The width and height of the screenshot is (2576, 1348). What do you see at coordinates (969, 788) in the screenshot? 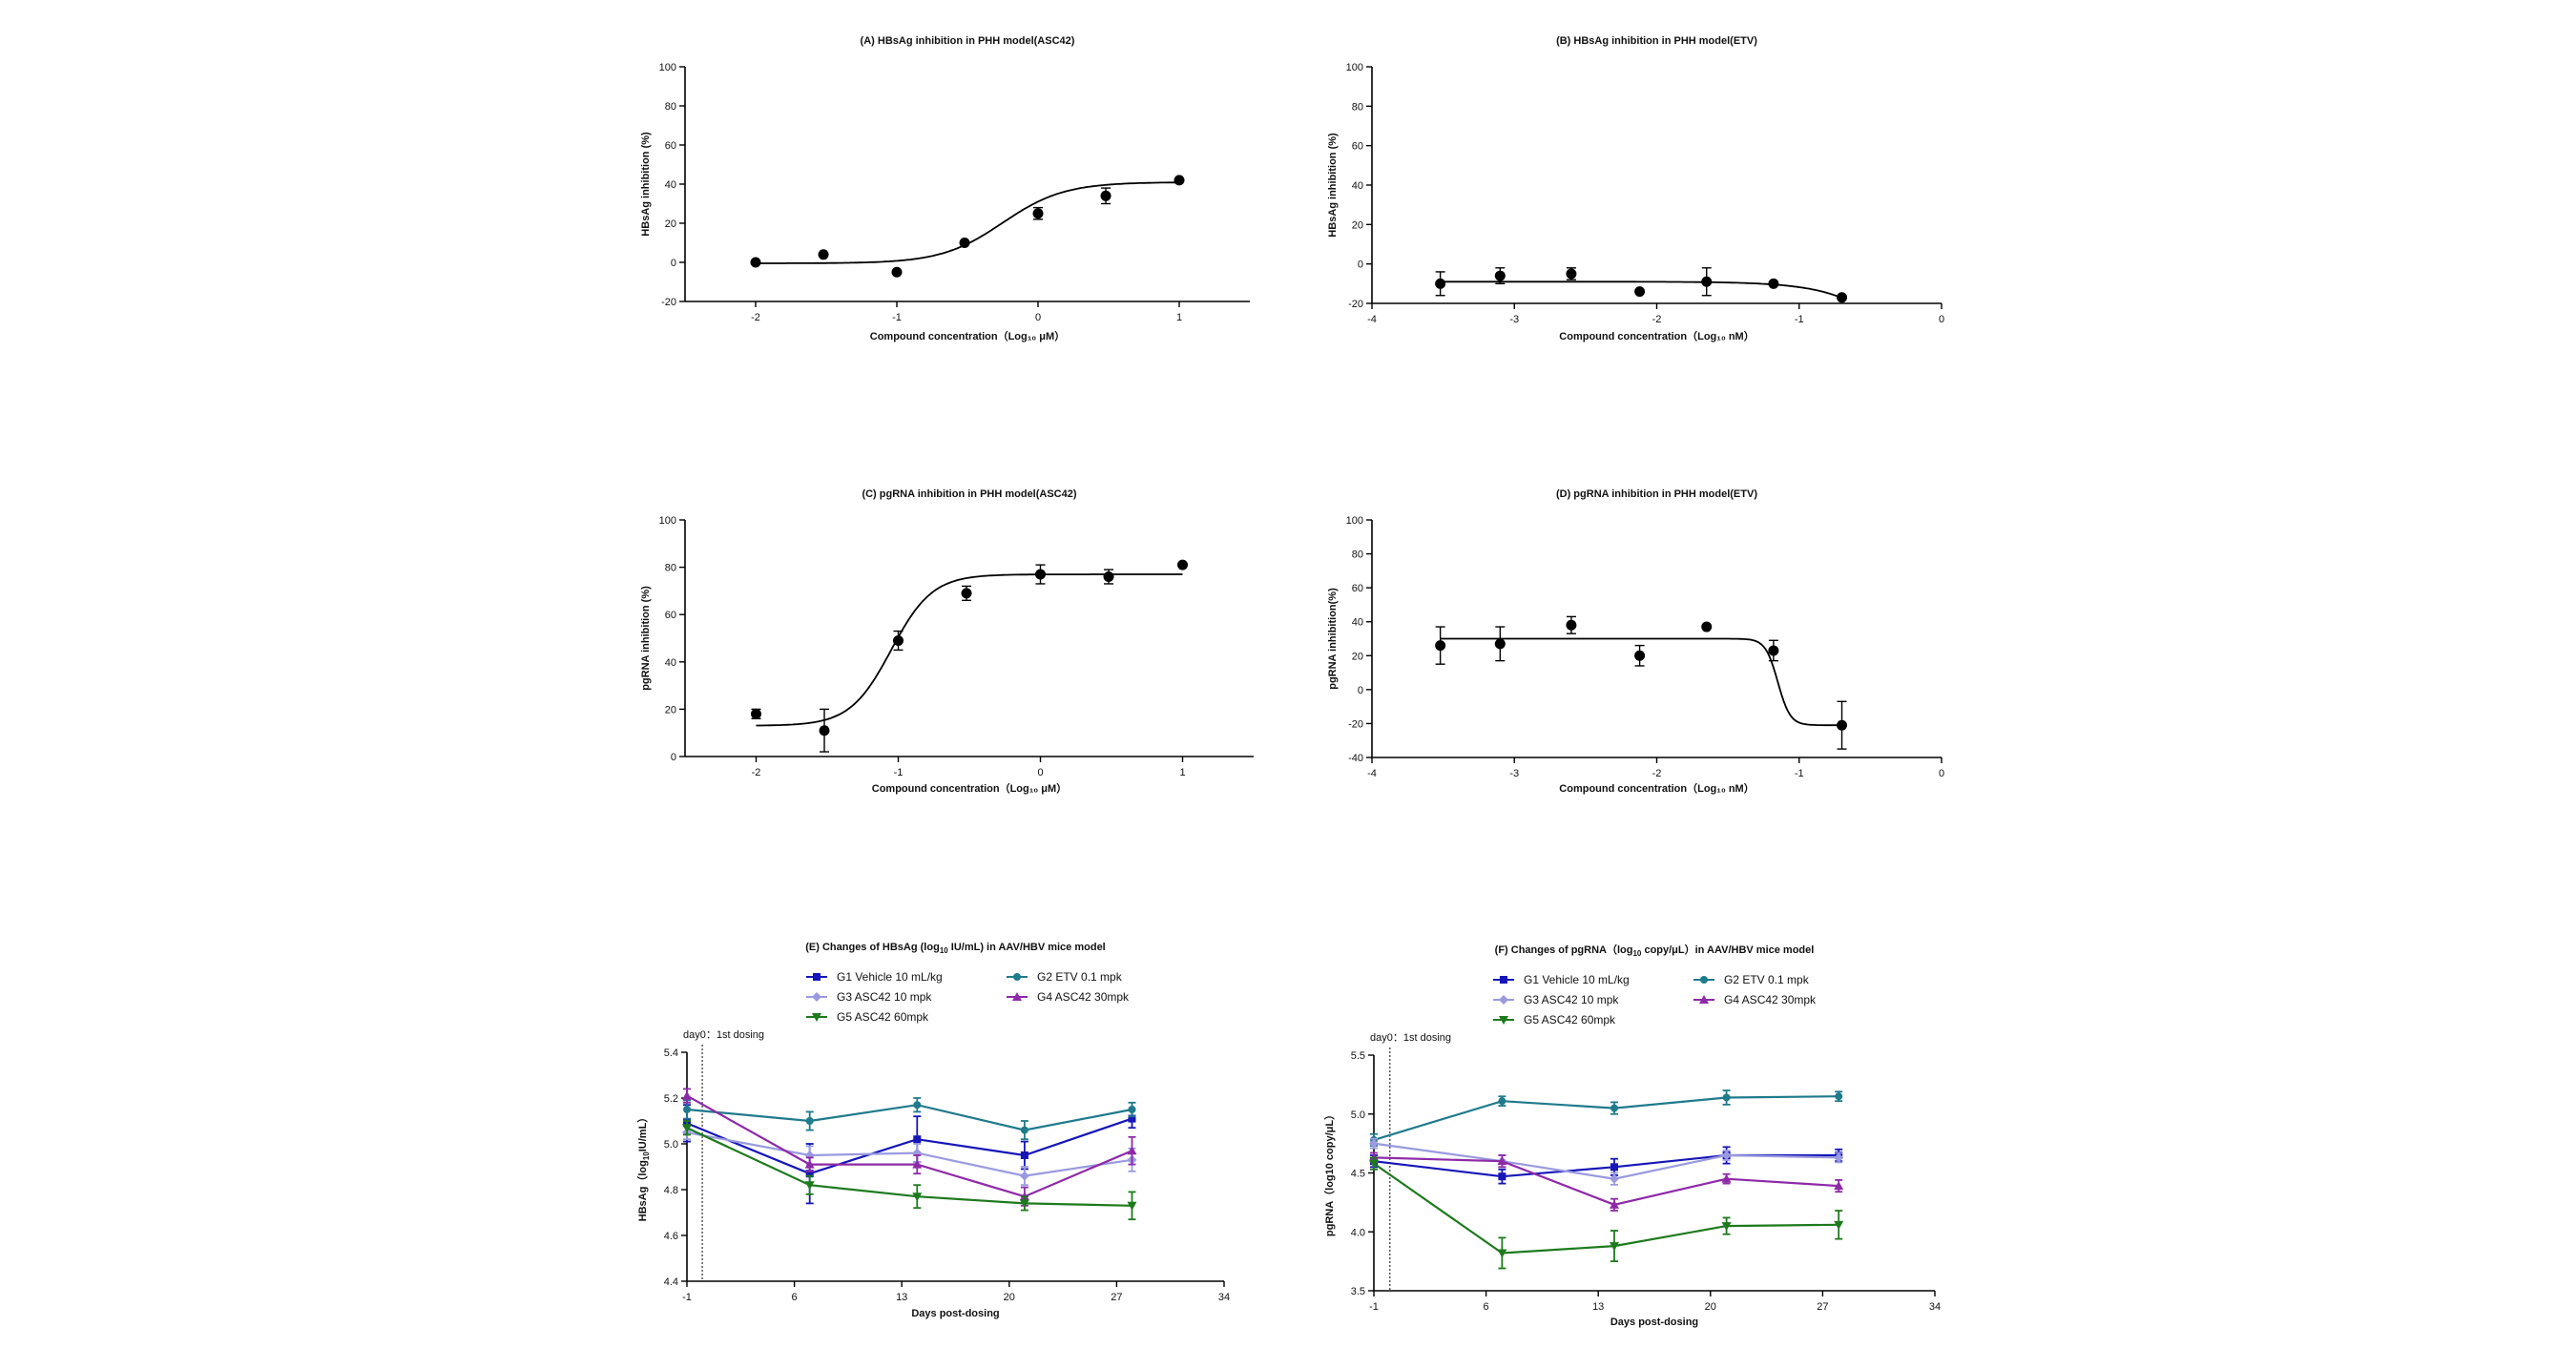
I see `x-axis-label: Compound concentration（Log₁₀ μM）` at bounding box center [969, 788].